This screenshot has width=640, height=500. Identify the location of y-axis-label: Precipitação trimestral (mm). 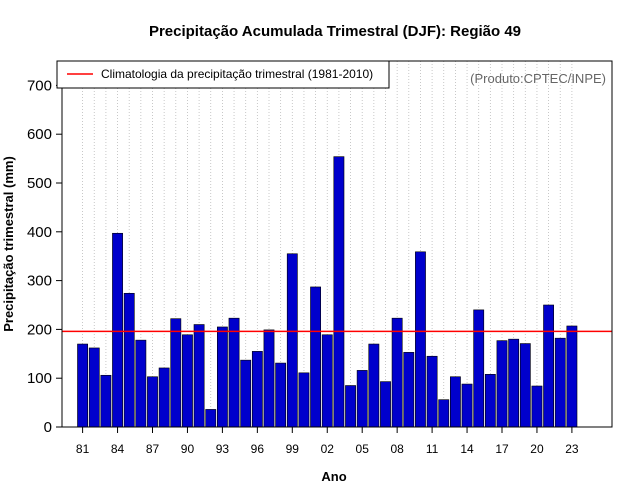
(8, 244).